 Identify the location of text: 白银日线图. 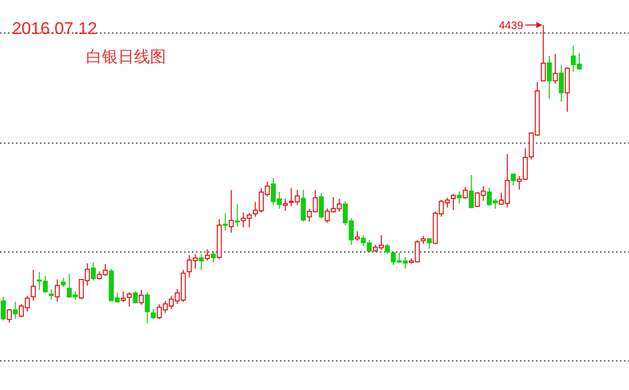
(126, 57).